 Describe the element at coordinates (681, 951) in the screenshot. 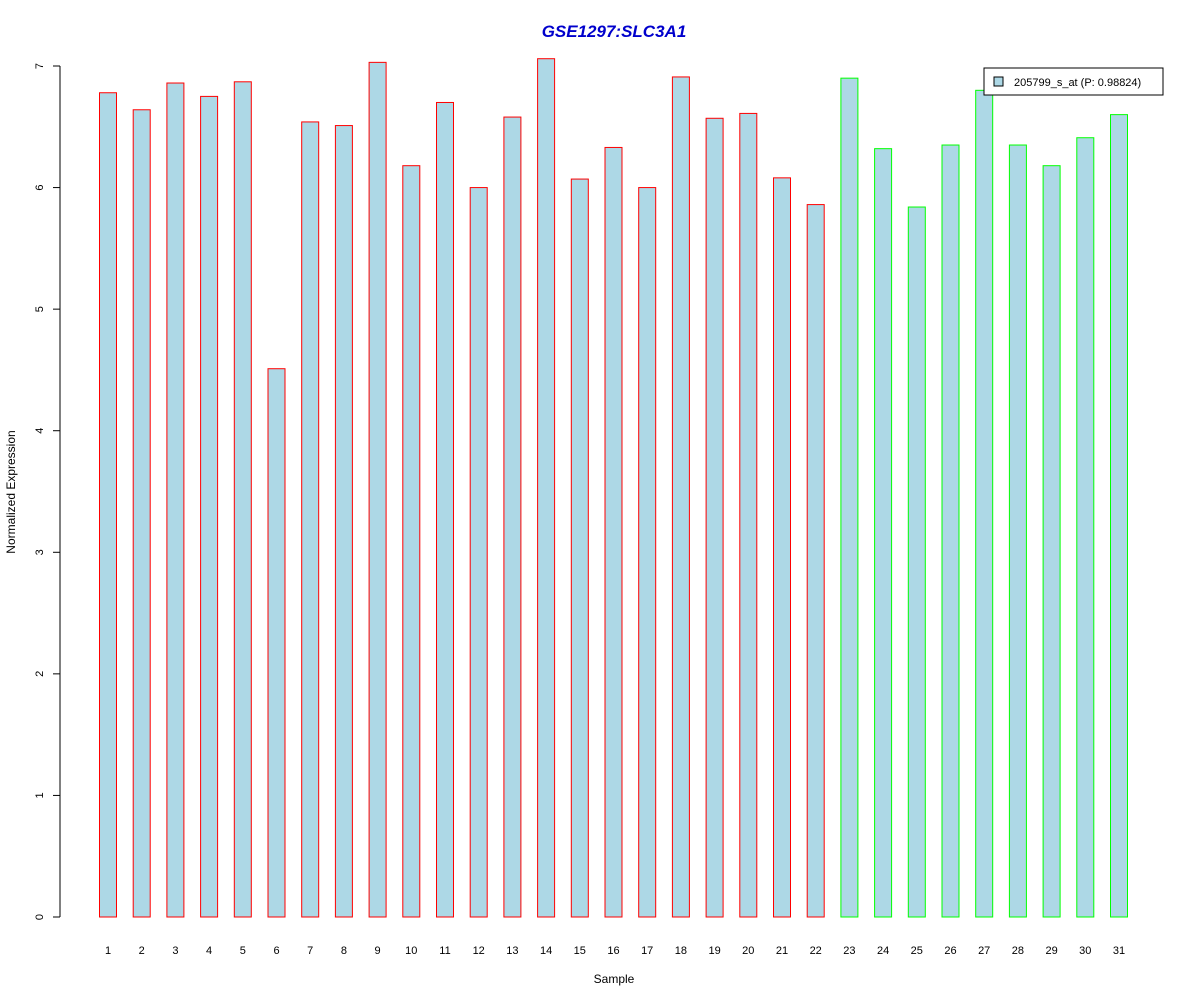

I see `x-tick-label: 18` at that location.